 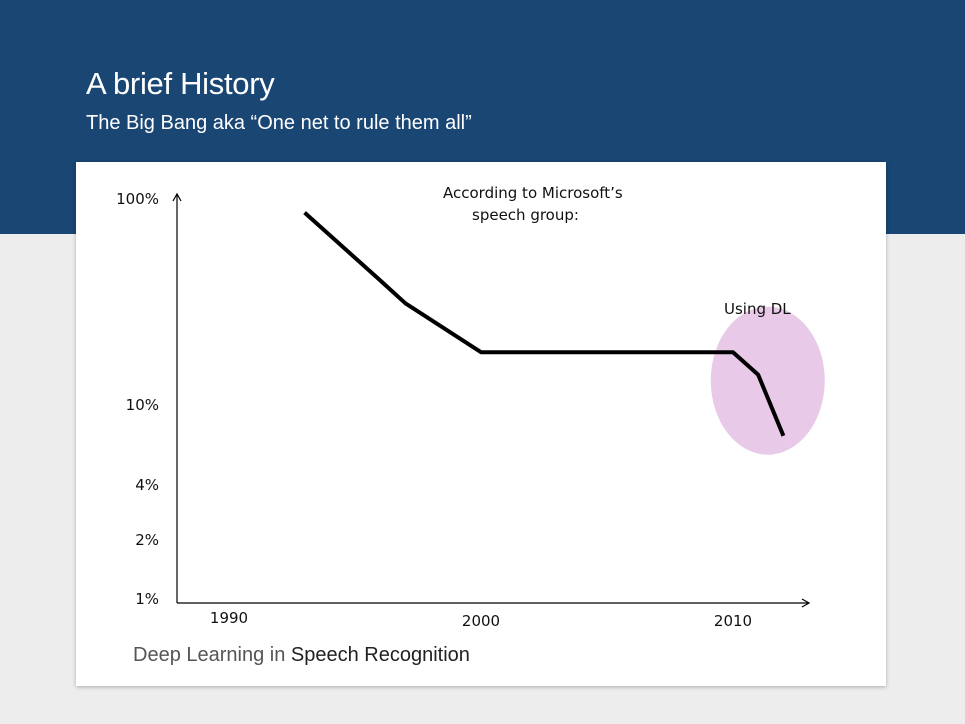 I want to click on x-axis-arrow, so click(x=806, y=603).